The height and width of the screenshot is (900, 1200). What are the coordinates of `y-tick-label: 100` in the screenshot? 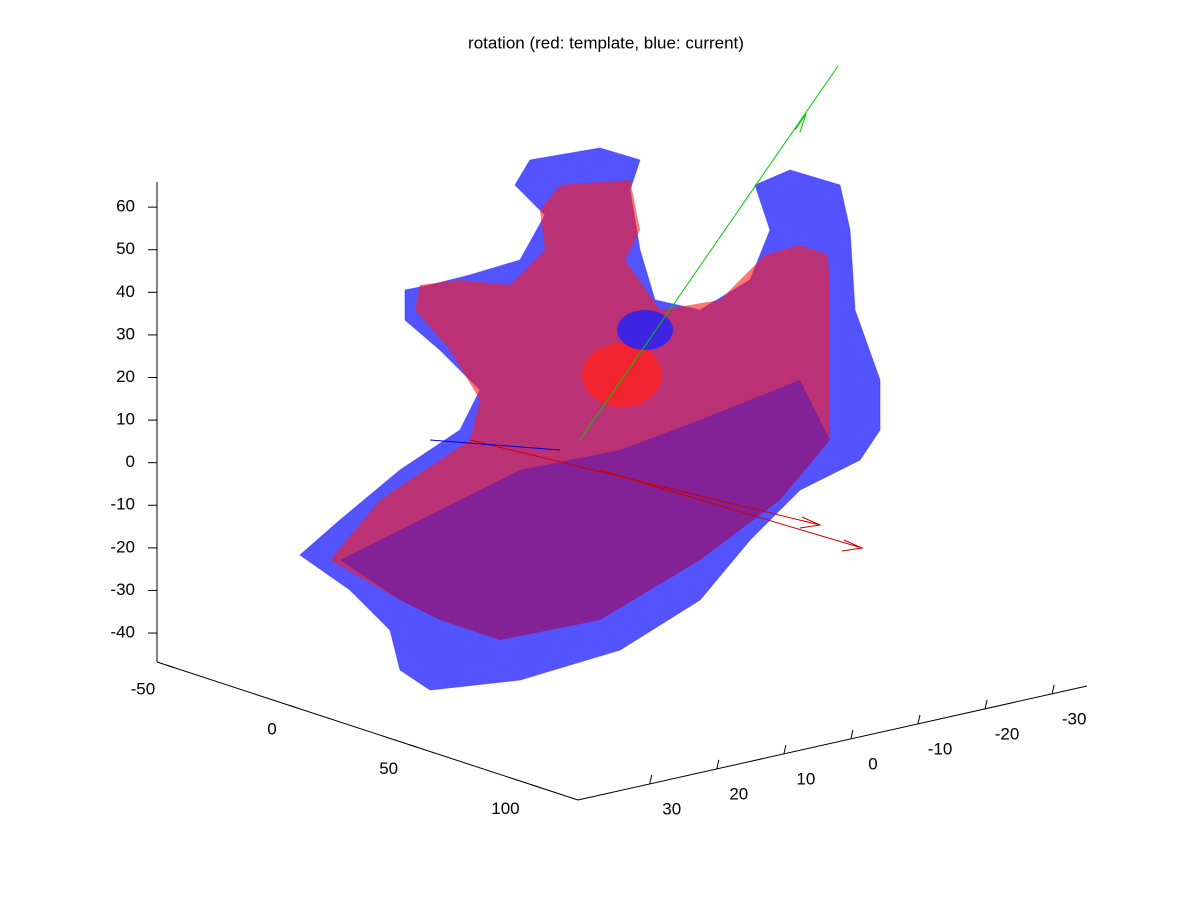 It's located at (505, 808).